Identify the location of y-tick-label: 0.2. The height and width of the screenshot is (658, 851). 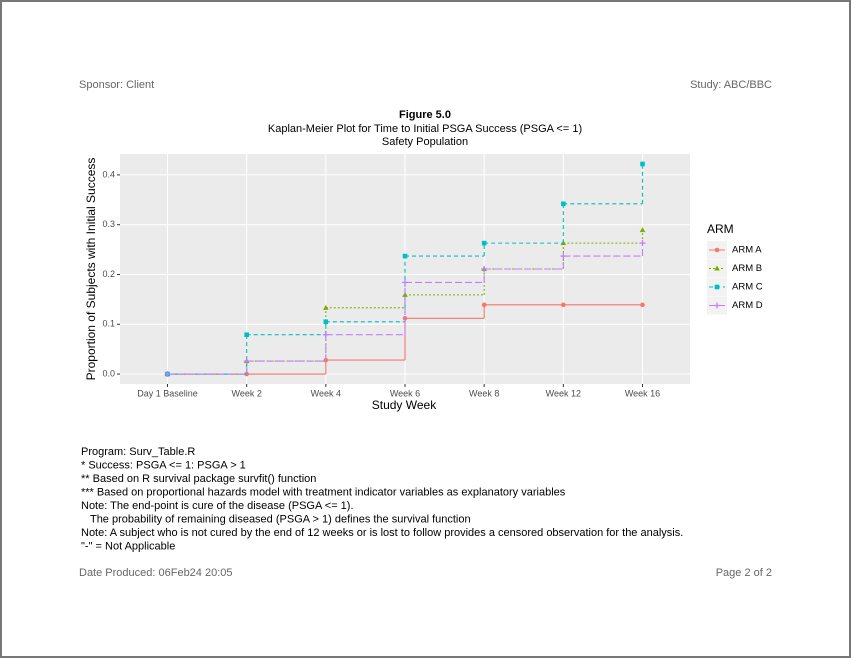
(108, 274).